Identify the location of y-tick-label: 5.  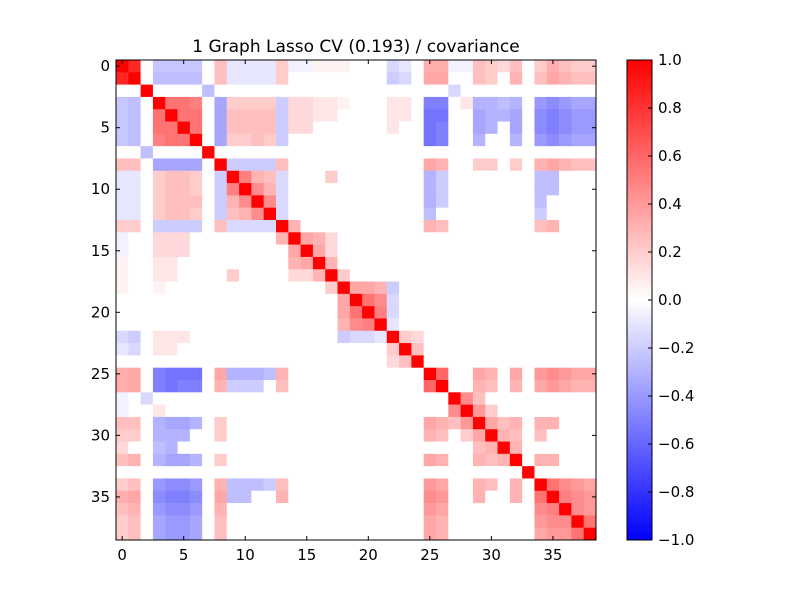
(105, 128).